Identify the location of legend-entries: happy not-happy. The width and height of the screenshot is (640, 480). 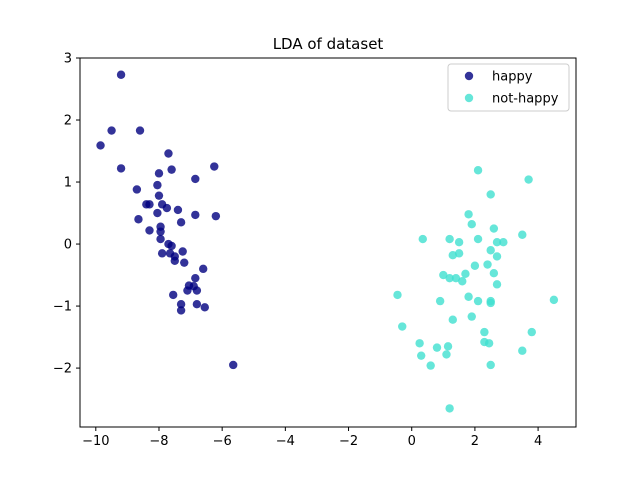
(511, 88).